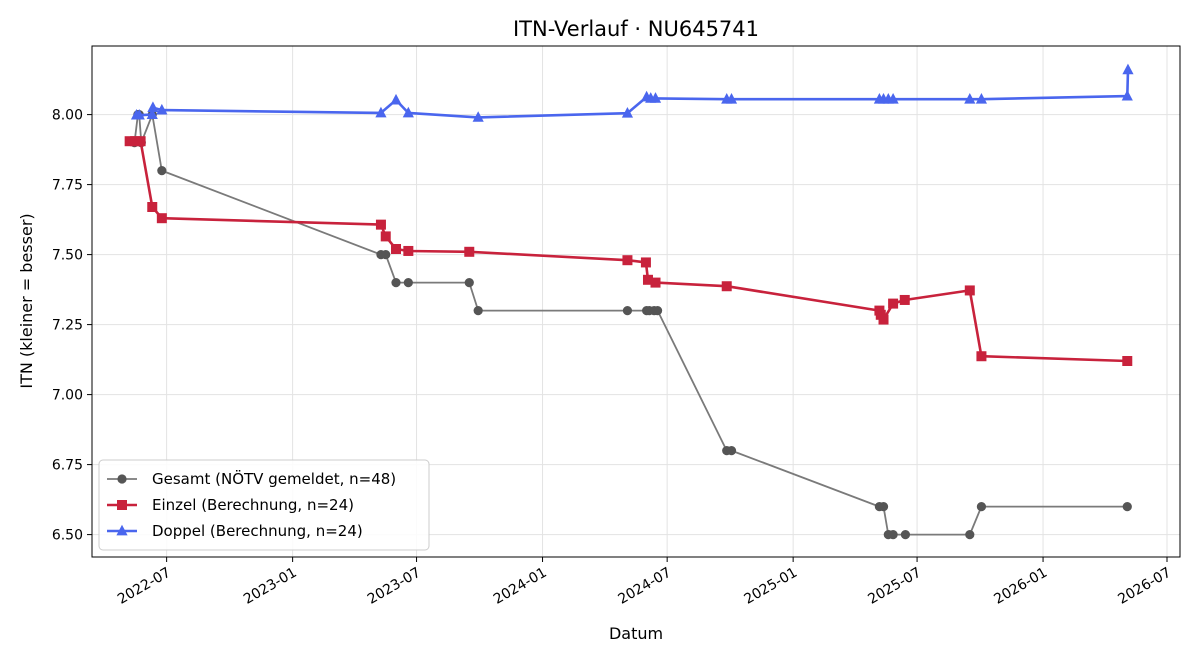 The image size is (1200, 660). What do you see at coordinates (26, 300) in the screenshot?
I see `y-axis-label: ITN (kleiner = besser)` at bounding box center [26, 300].